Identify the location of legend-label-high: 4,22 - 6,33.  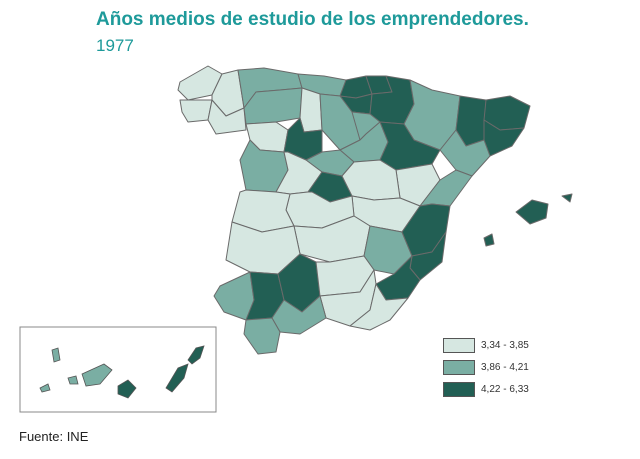
(505, 389).